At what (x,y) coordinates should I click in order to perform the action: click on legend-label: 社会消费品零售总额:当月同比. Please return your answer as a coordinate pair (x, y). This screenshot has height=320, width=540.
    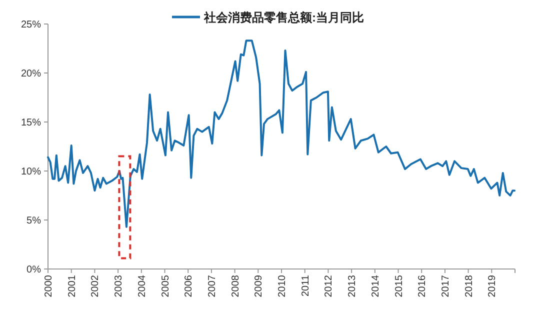
    Looking at the image, I should click on (283, 17).